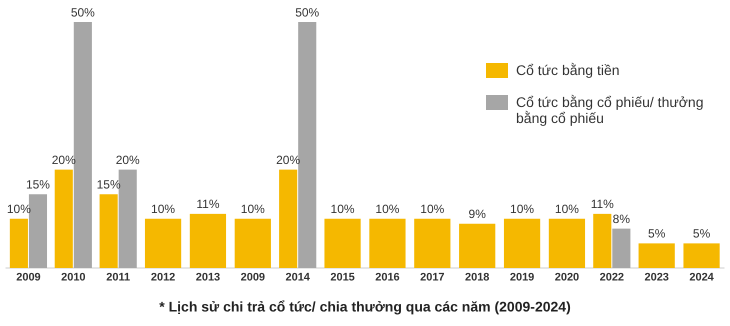  What do you see at coordinates (73, 278) in the screenshot?
I see `x-tick-label: 2010` at bounding box center [73, 278].